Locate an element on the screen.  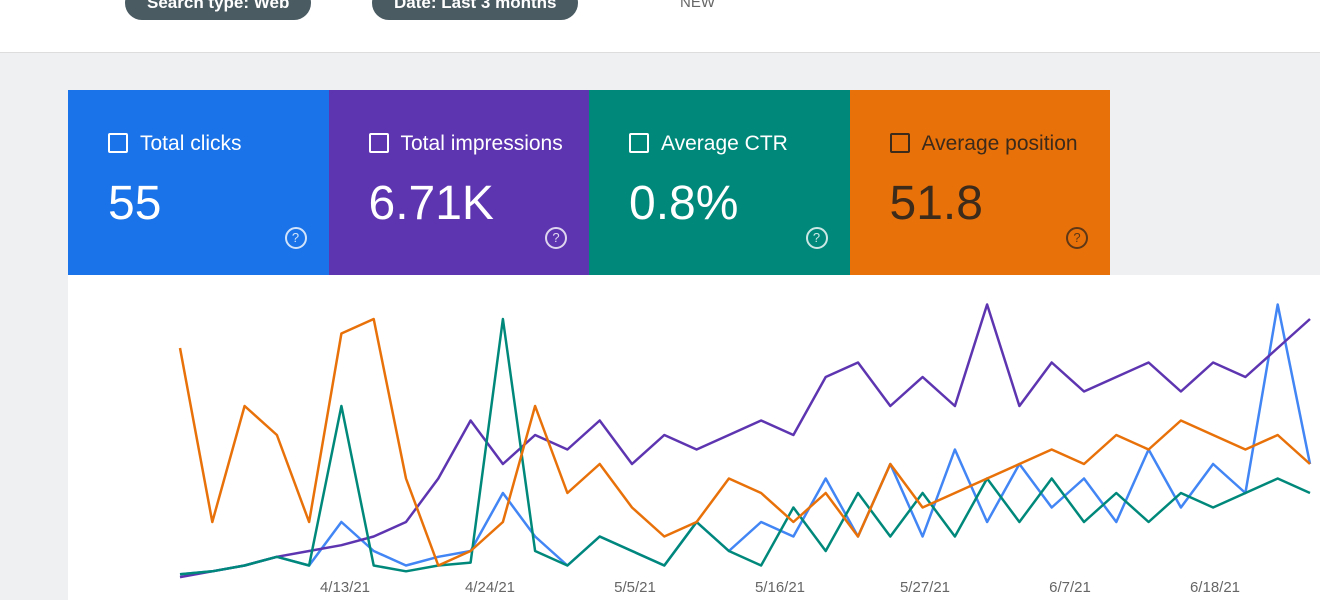
metric-card: Average position 51.8? is located at coordinates (979, 182).